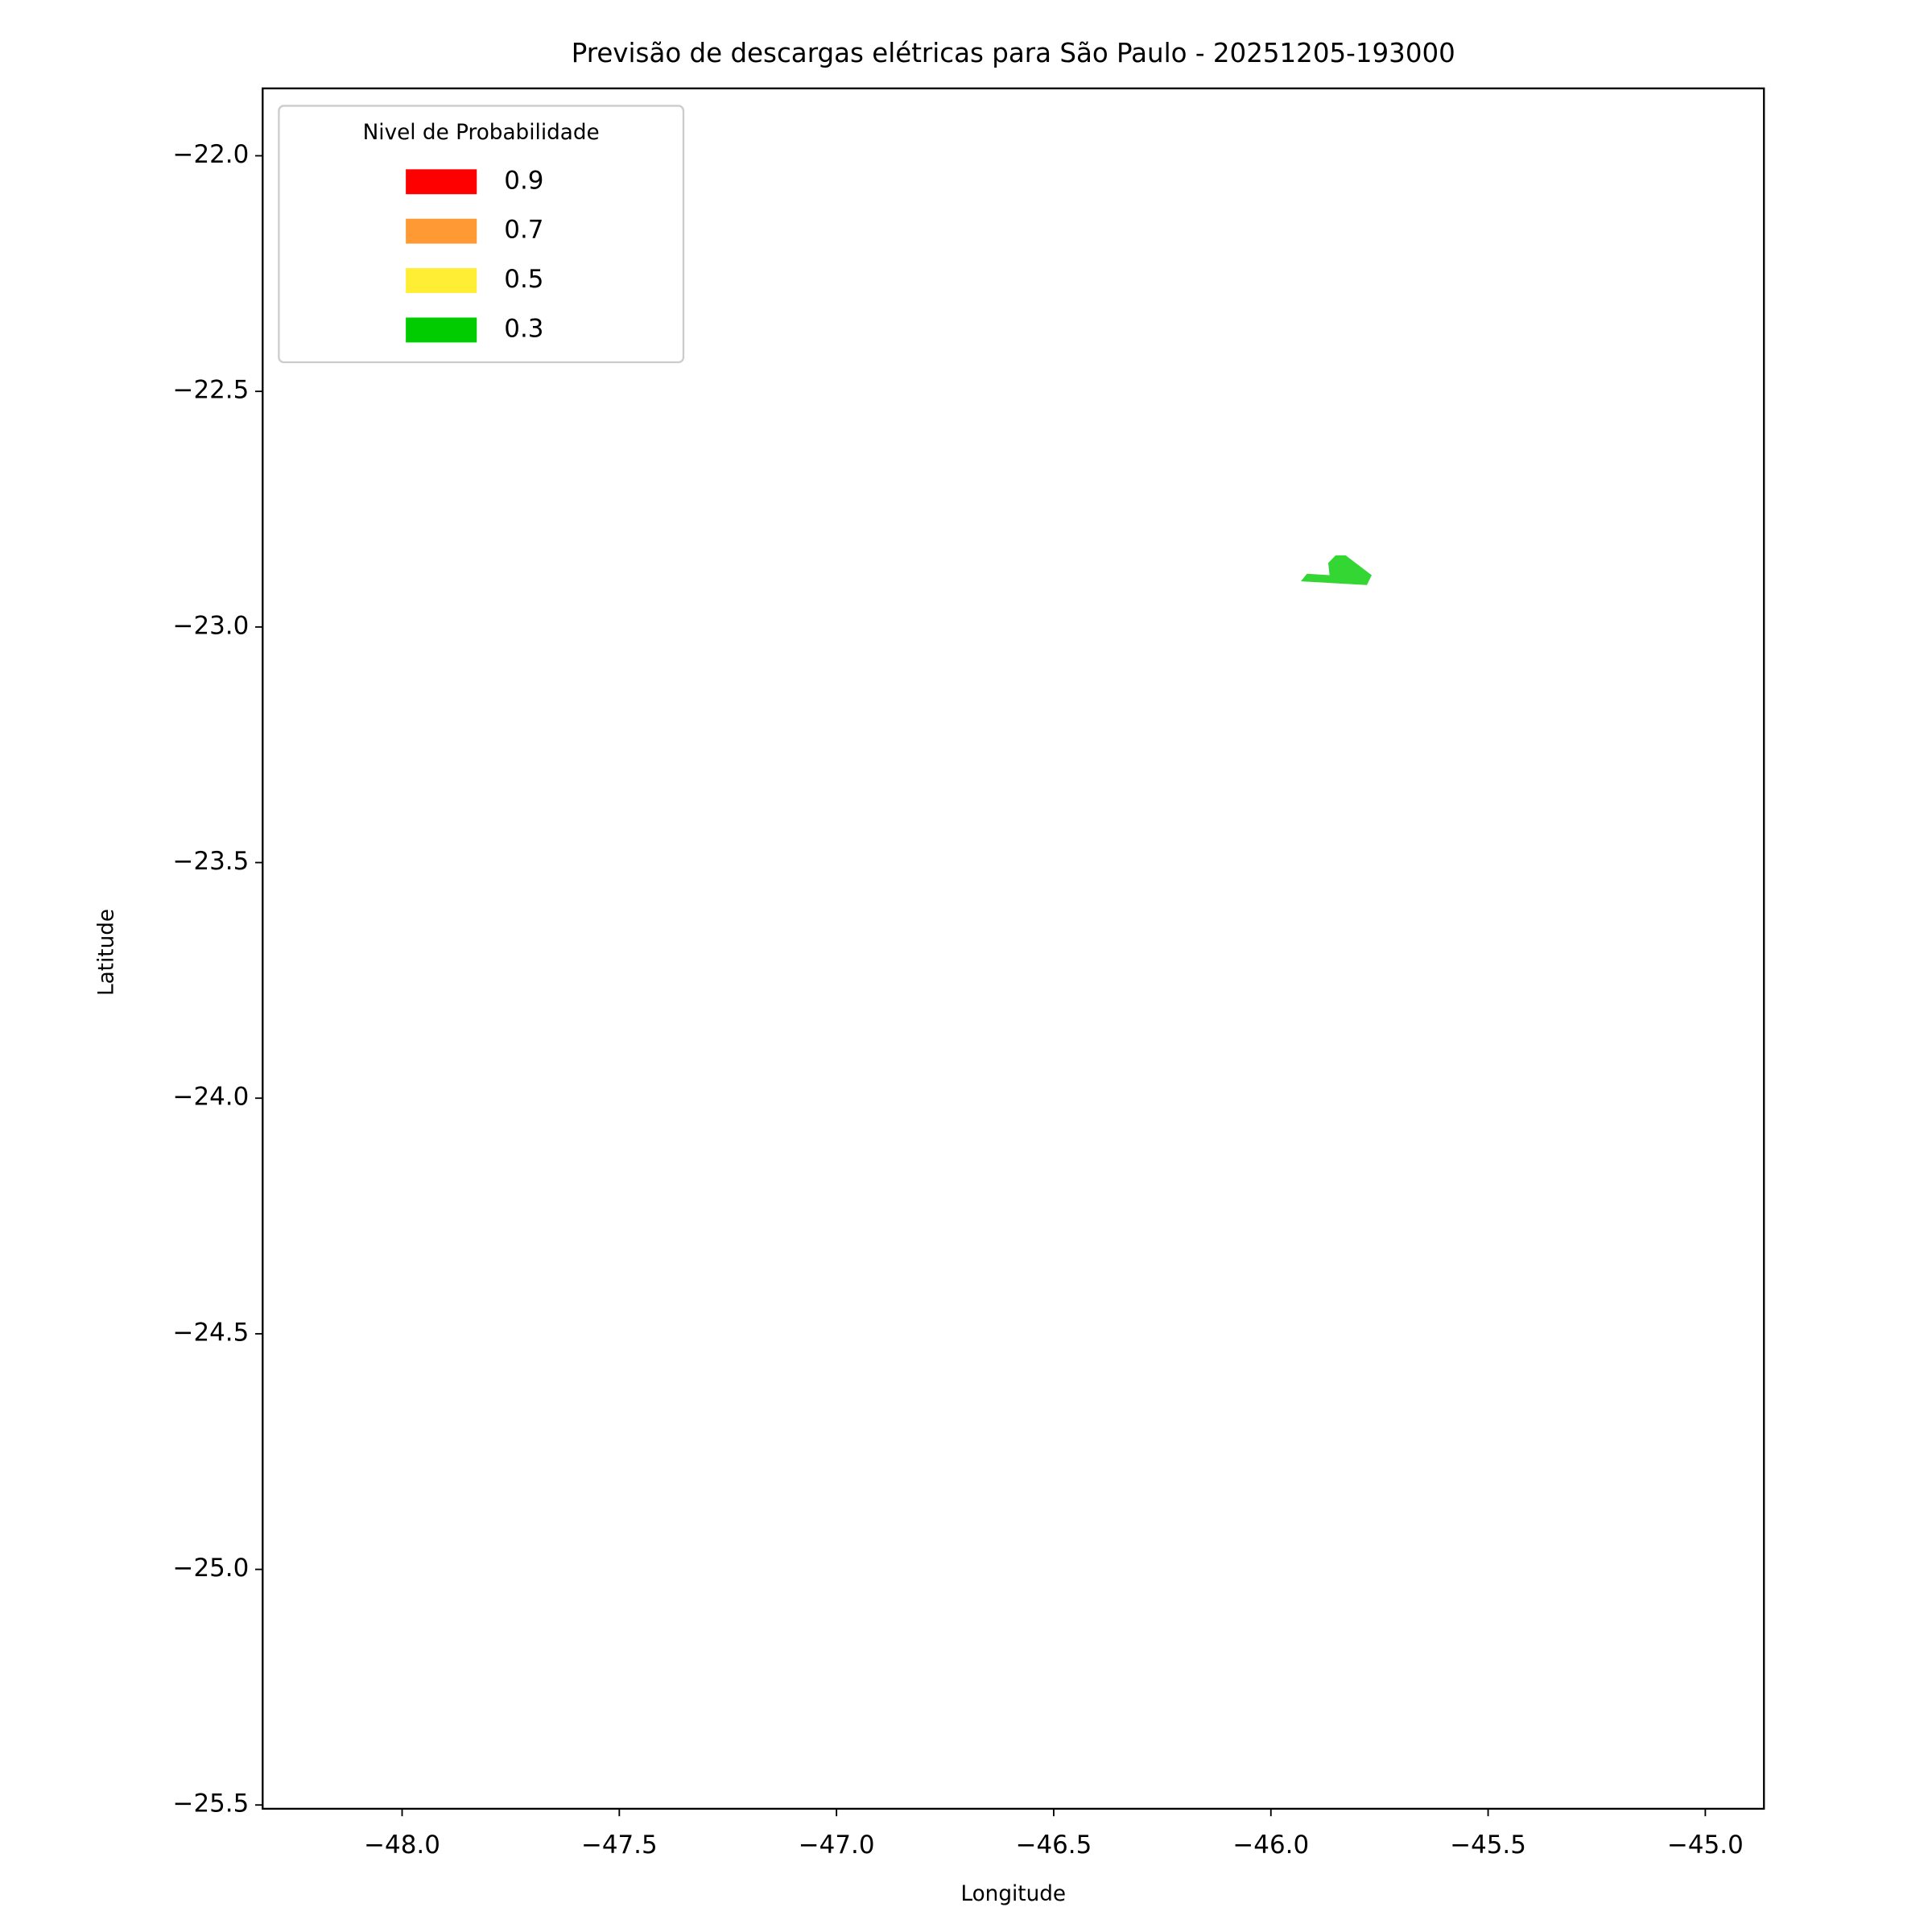 This screenshot has height=1932, width=1932. Describe the element at coordinates (482, 133) in the screenshot. I see `legend-title: Nivel de Probabilidade` at that location.